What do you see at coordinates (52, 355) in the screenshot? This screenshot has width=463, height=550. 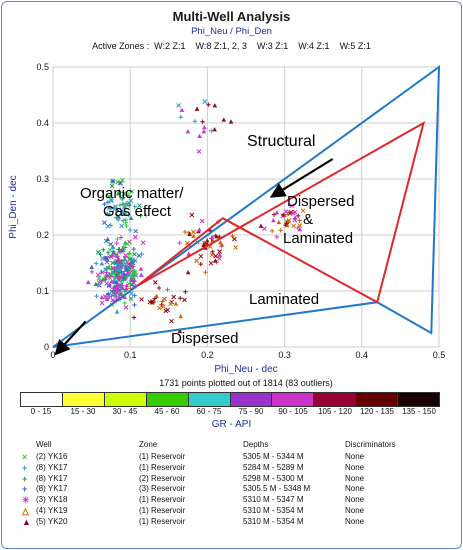 I see `x-tick-label: 0` at bounding box center [52, 355].